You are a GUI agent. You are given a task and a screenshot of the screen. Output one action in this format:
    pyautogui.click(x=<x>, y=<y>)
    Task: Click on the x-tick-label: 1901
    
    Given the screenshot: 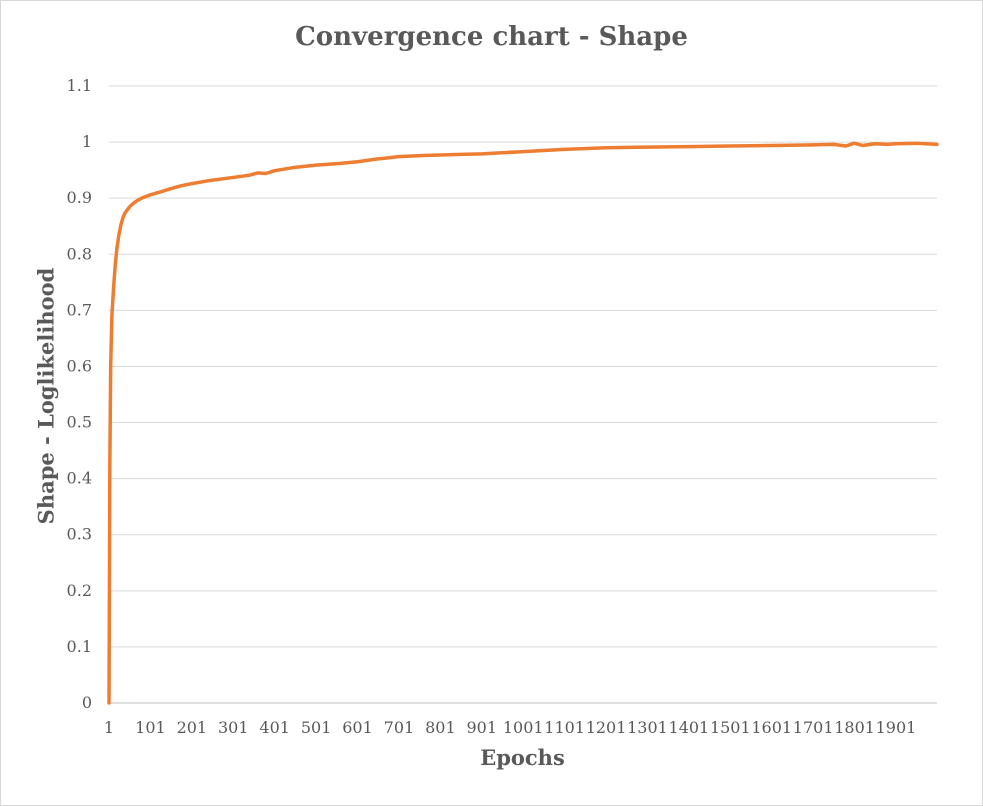 What is the action you would take?
    pyautogui.click(x=896, y=727)
    